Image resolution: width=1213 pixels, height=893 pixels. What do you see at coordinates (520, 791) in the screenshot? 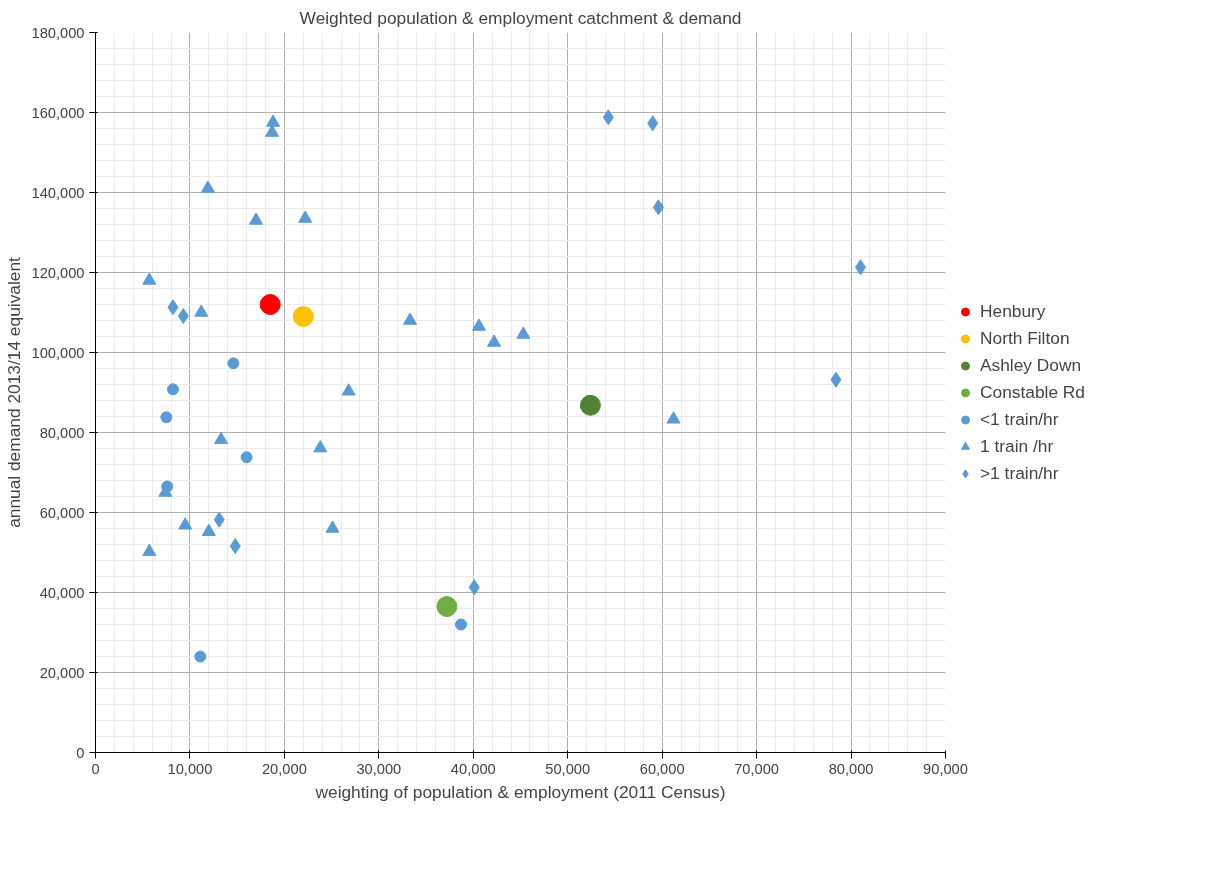
I see `x-axis-title: weighting of population & employment (2011 Census)` at bounding box center [520, 791].